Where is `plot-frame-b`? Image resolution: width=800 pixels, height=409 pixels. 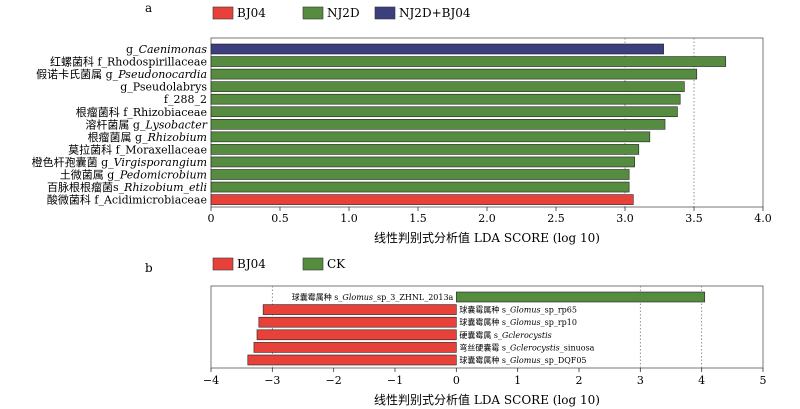 plot-frame-b is located at coordinates (487, 327).